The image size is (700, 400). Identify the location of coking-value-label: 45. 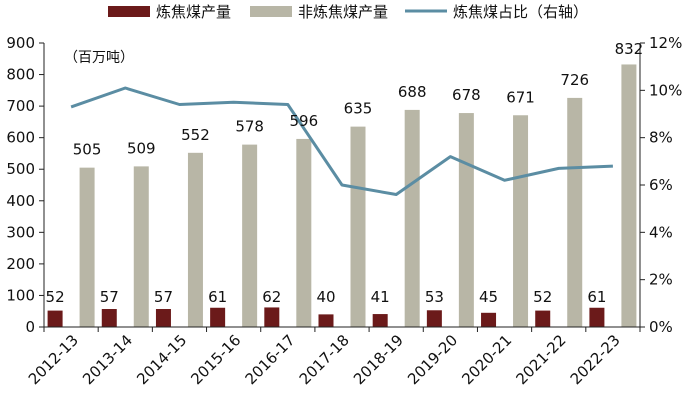
(488, 297).